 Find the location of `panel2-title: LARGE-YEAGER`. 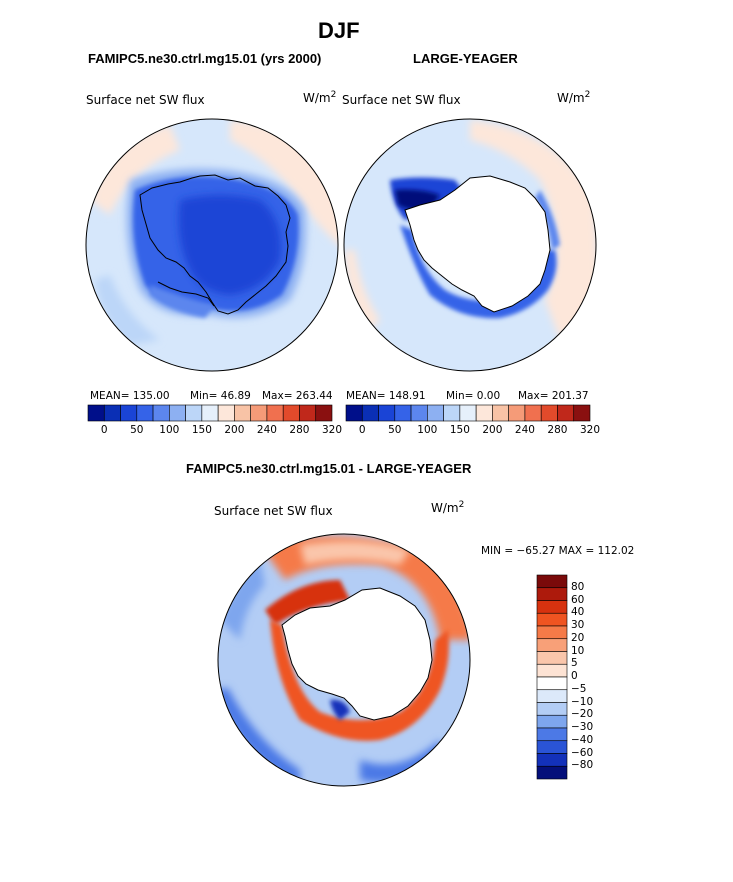

panel2-title: LARGE-YEAGER is located at coordinates (465, 58).